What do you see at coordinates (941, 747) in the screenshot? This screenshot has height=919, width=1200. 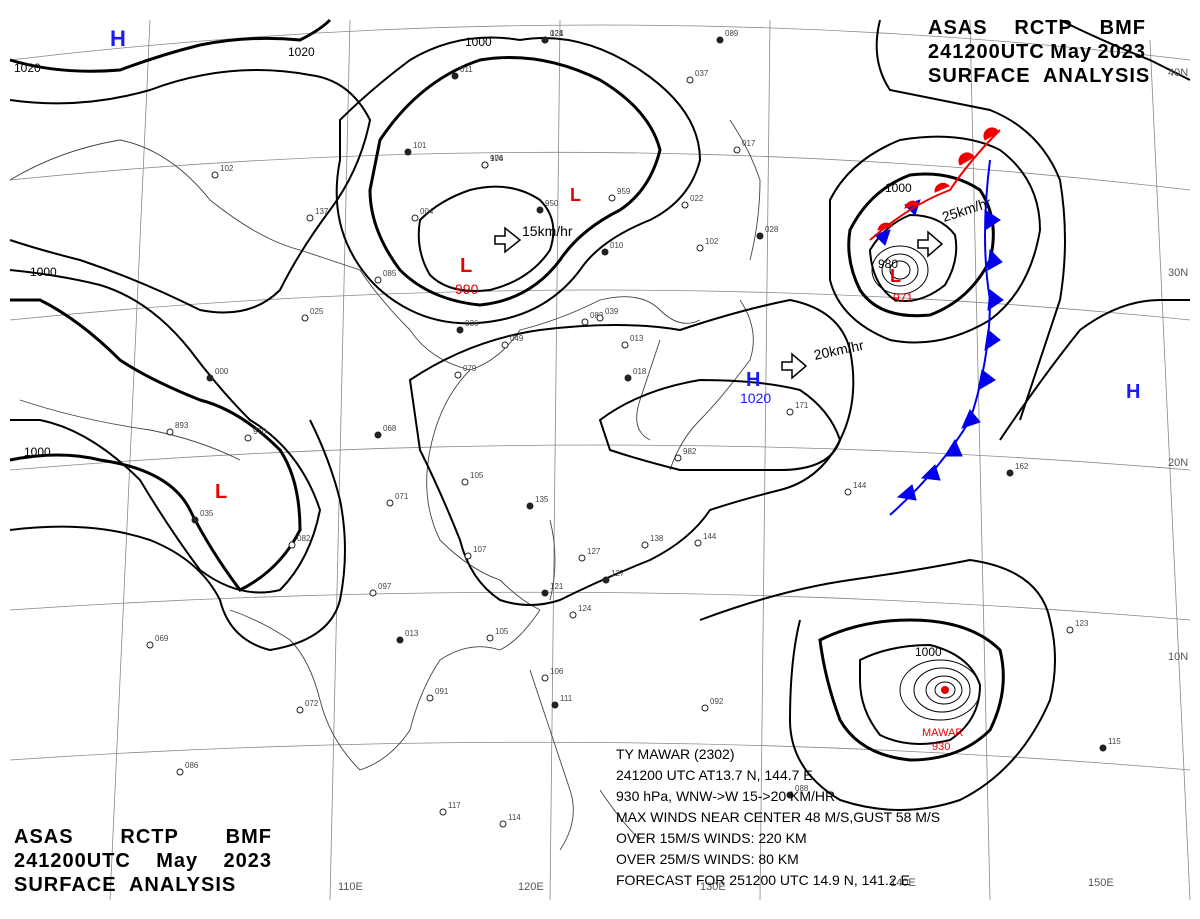 I see `typhoon-pressure: 930` at bounding box center [941, 747].